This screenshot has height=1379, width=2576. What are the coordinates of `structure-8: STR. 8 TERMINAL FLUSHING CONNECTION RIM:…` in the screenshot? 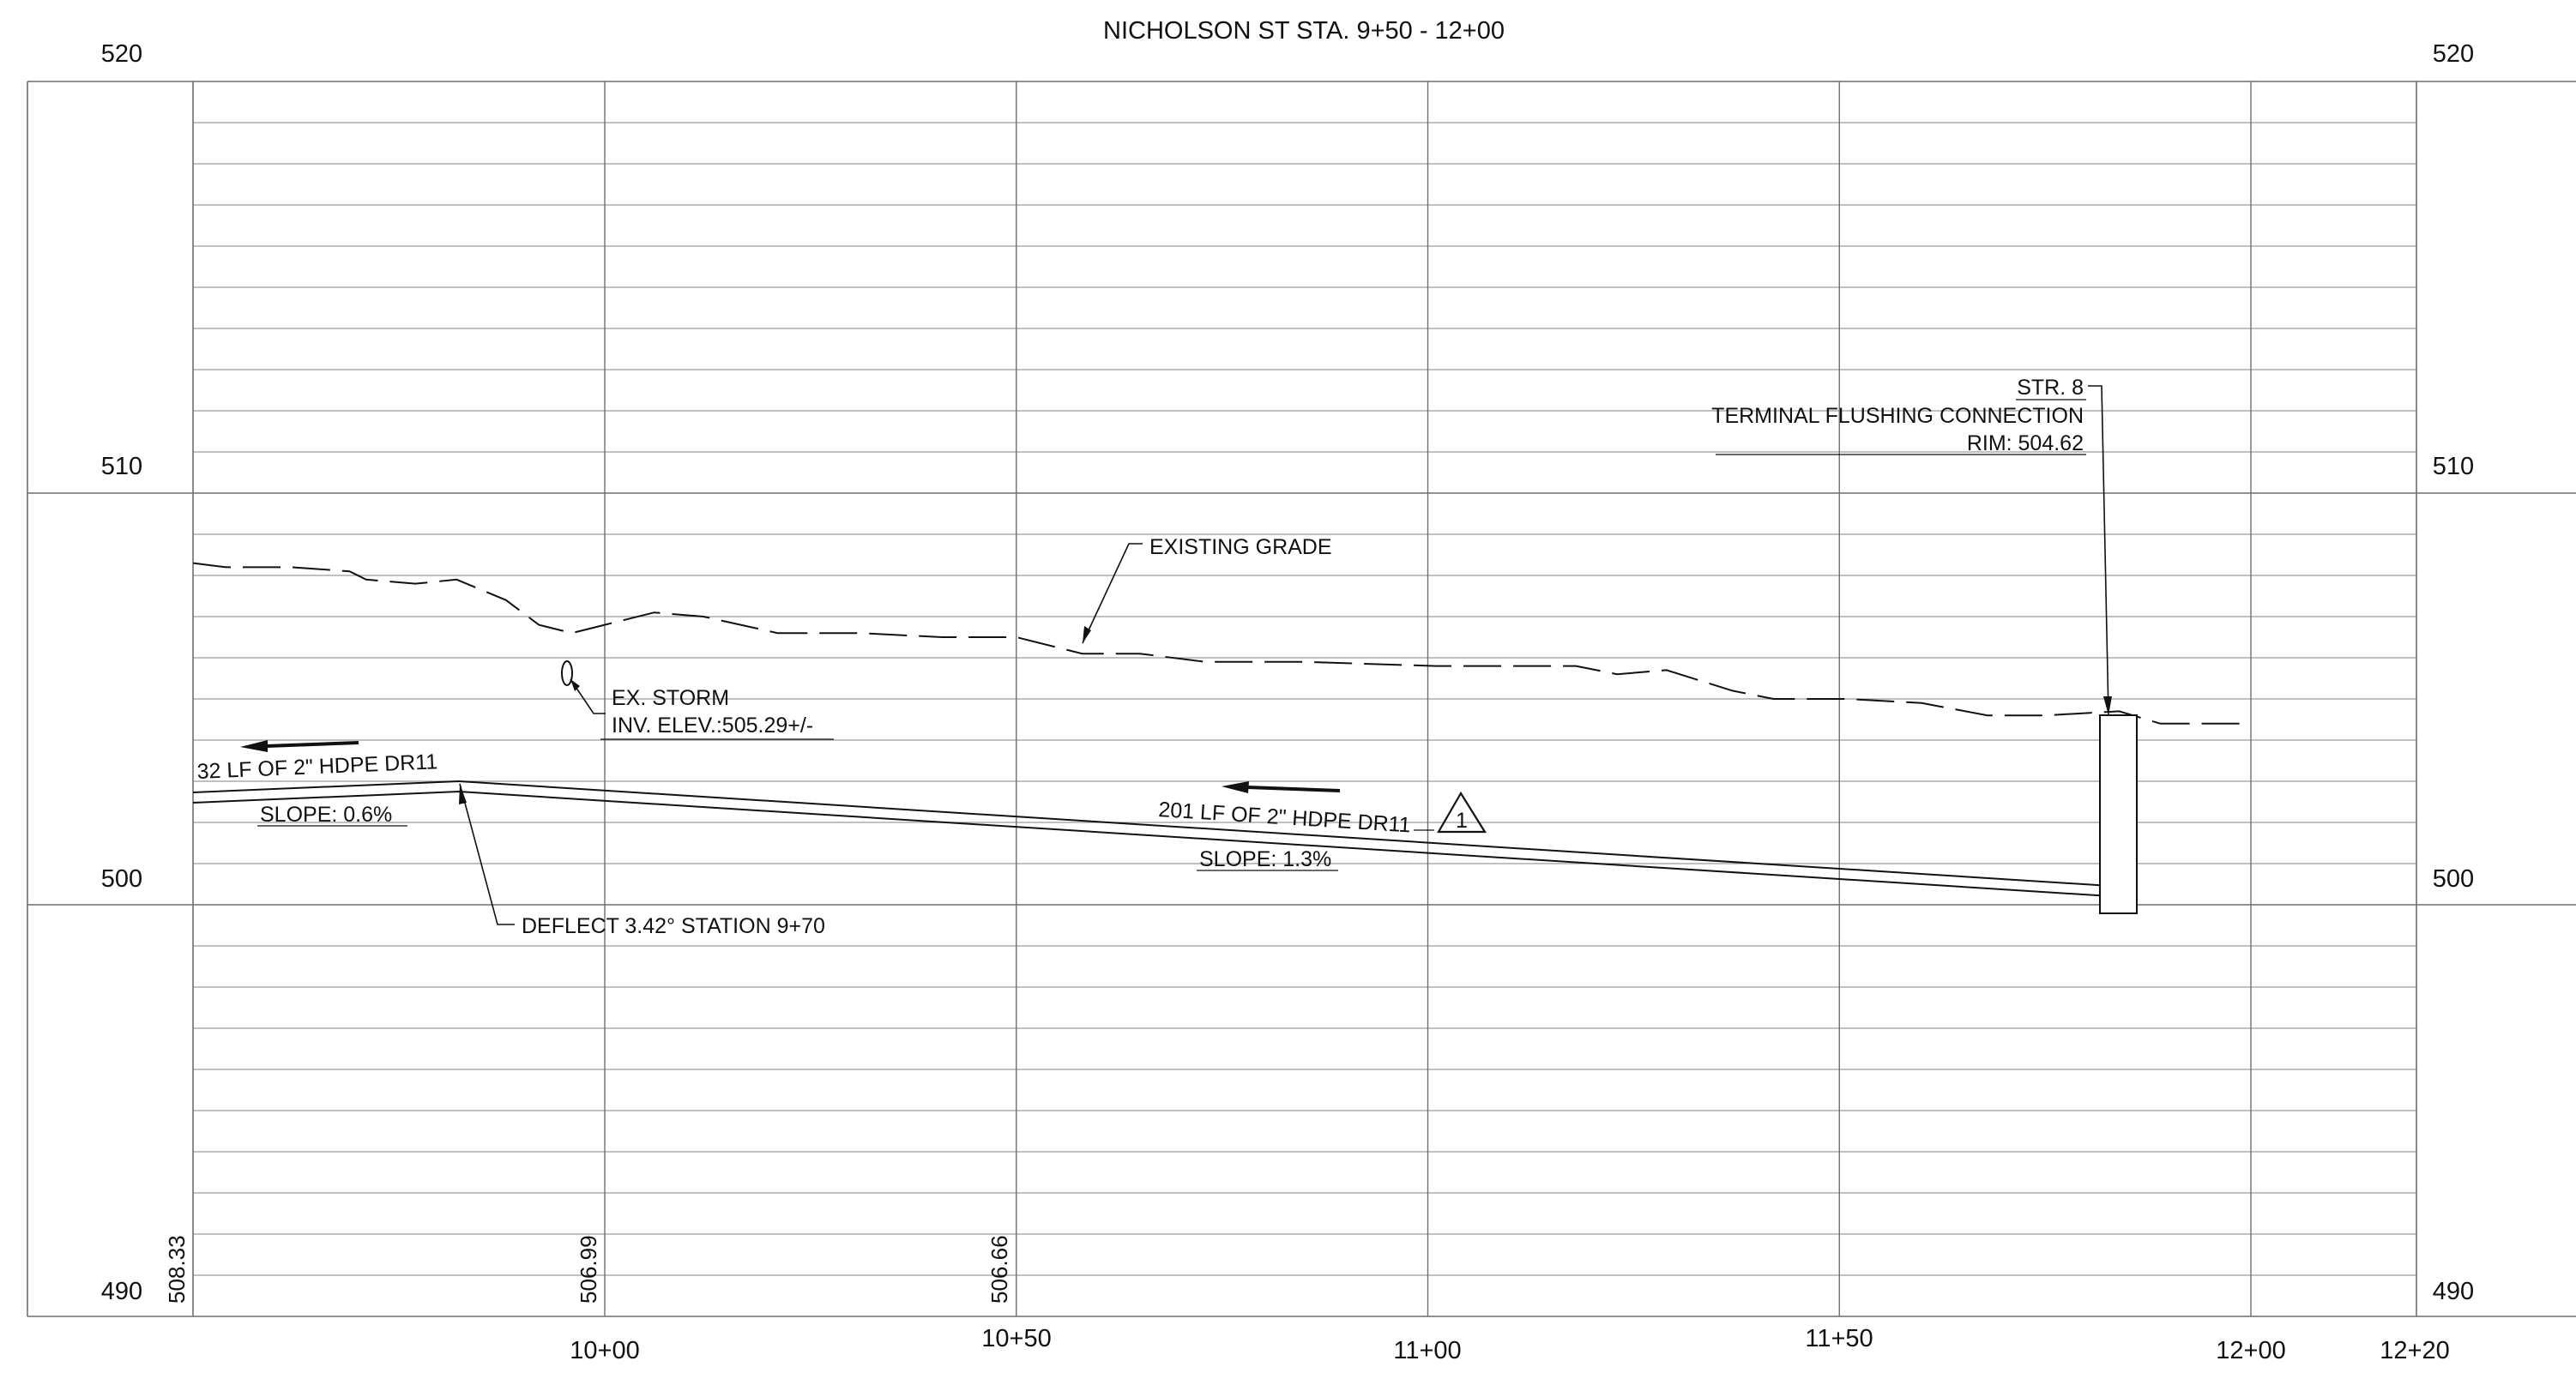 It's located at (1924, 645).